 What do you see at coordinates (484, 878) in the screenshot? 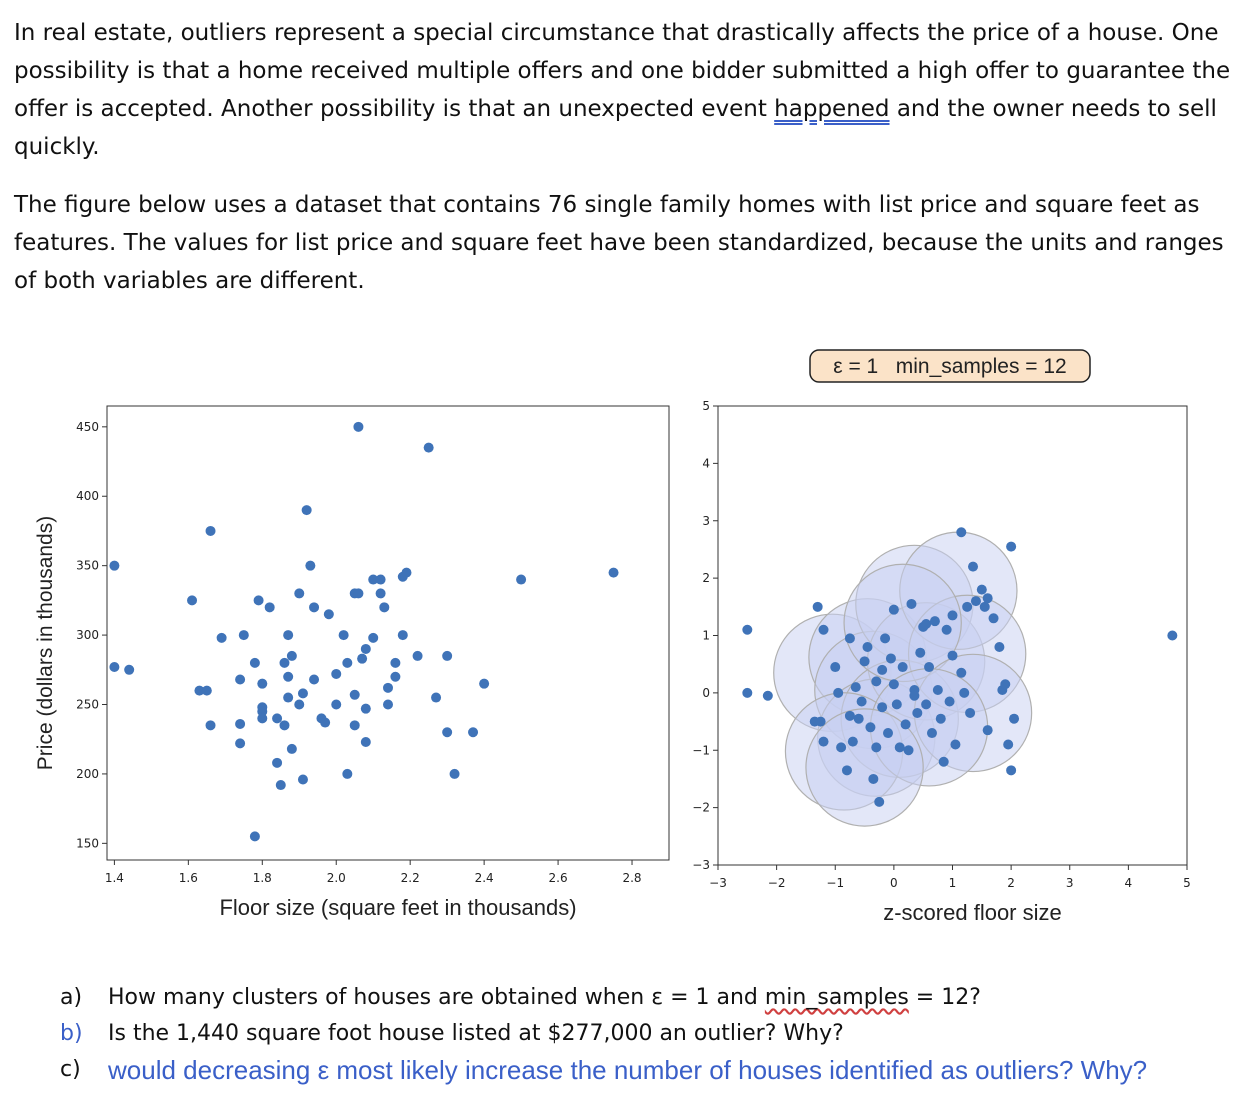
I see `x-tick-label: 2.4` at bounding box center [484, 878].